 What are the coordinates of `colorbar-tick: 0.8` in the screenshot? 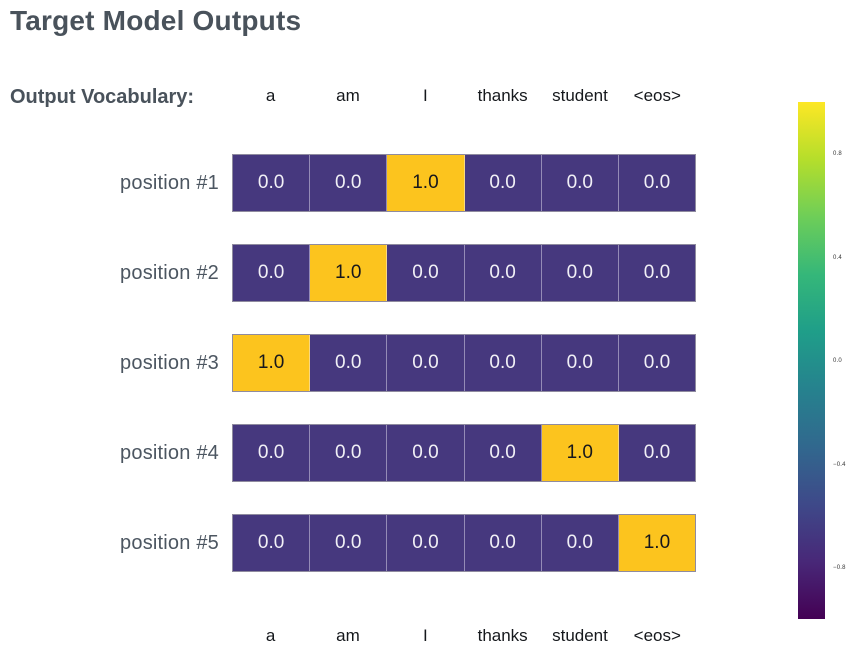 It's located at (837, 154).